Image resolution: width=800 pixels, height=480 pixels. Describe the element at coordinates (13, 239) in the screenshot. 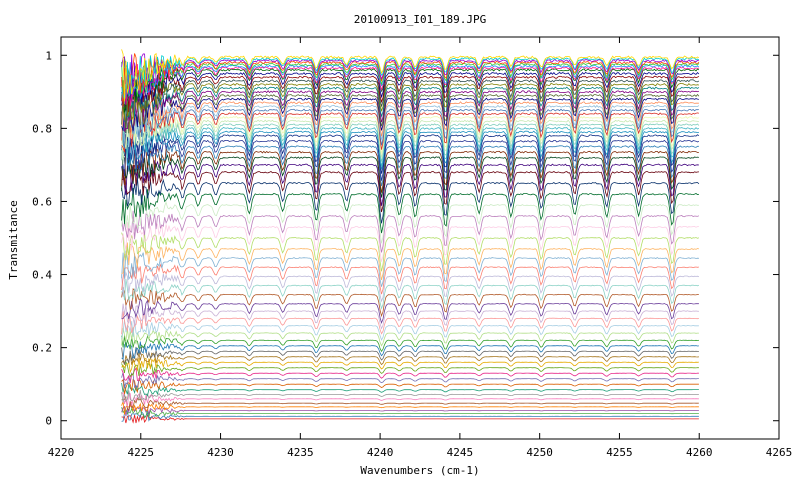

I see `y-axis-label: Transmitance` at that location.